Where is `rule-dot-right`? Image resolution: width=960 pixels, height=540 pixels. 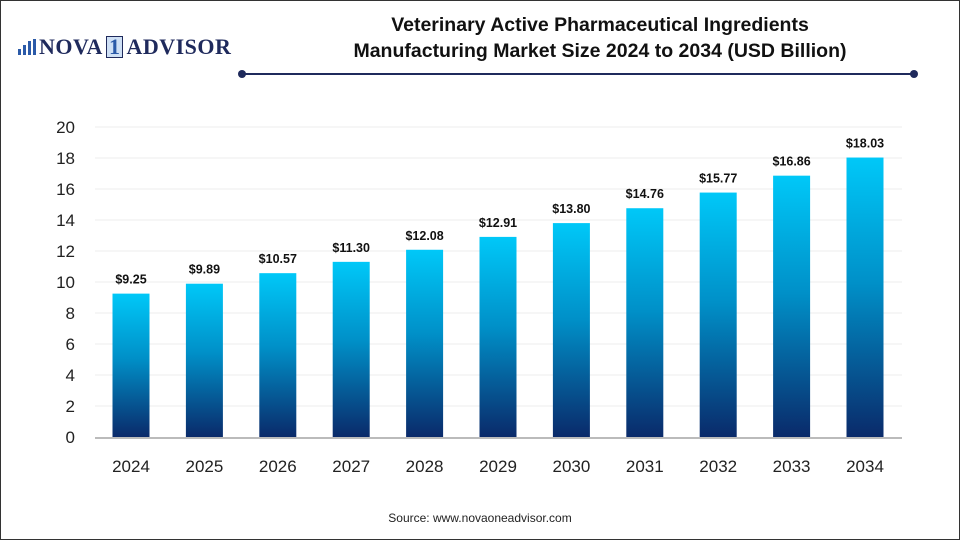 rule-dot-right is located at coordinates (914, 74).